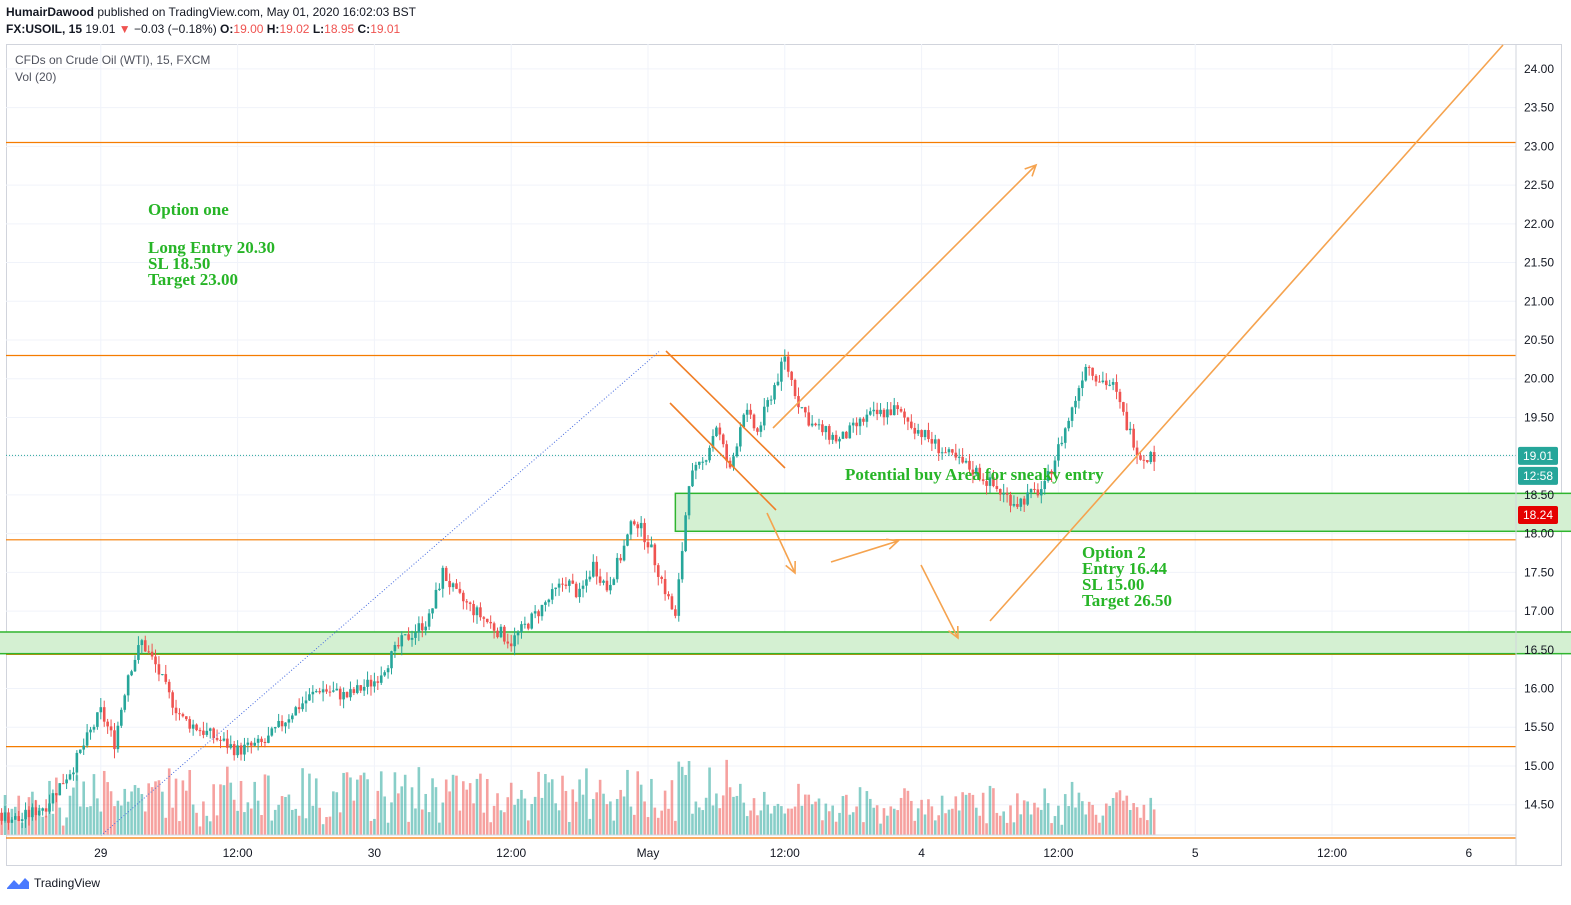  I want to click on instrument-legend: CFDs on Crude Oil (WTI), 15, FXCM, so click(113, 60).